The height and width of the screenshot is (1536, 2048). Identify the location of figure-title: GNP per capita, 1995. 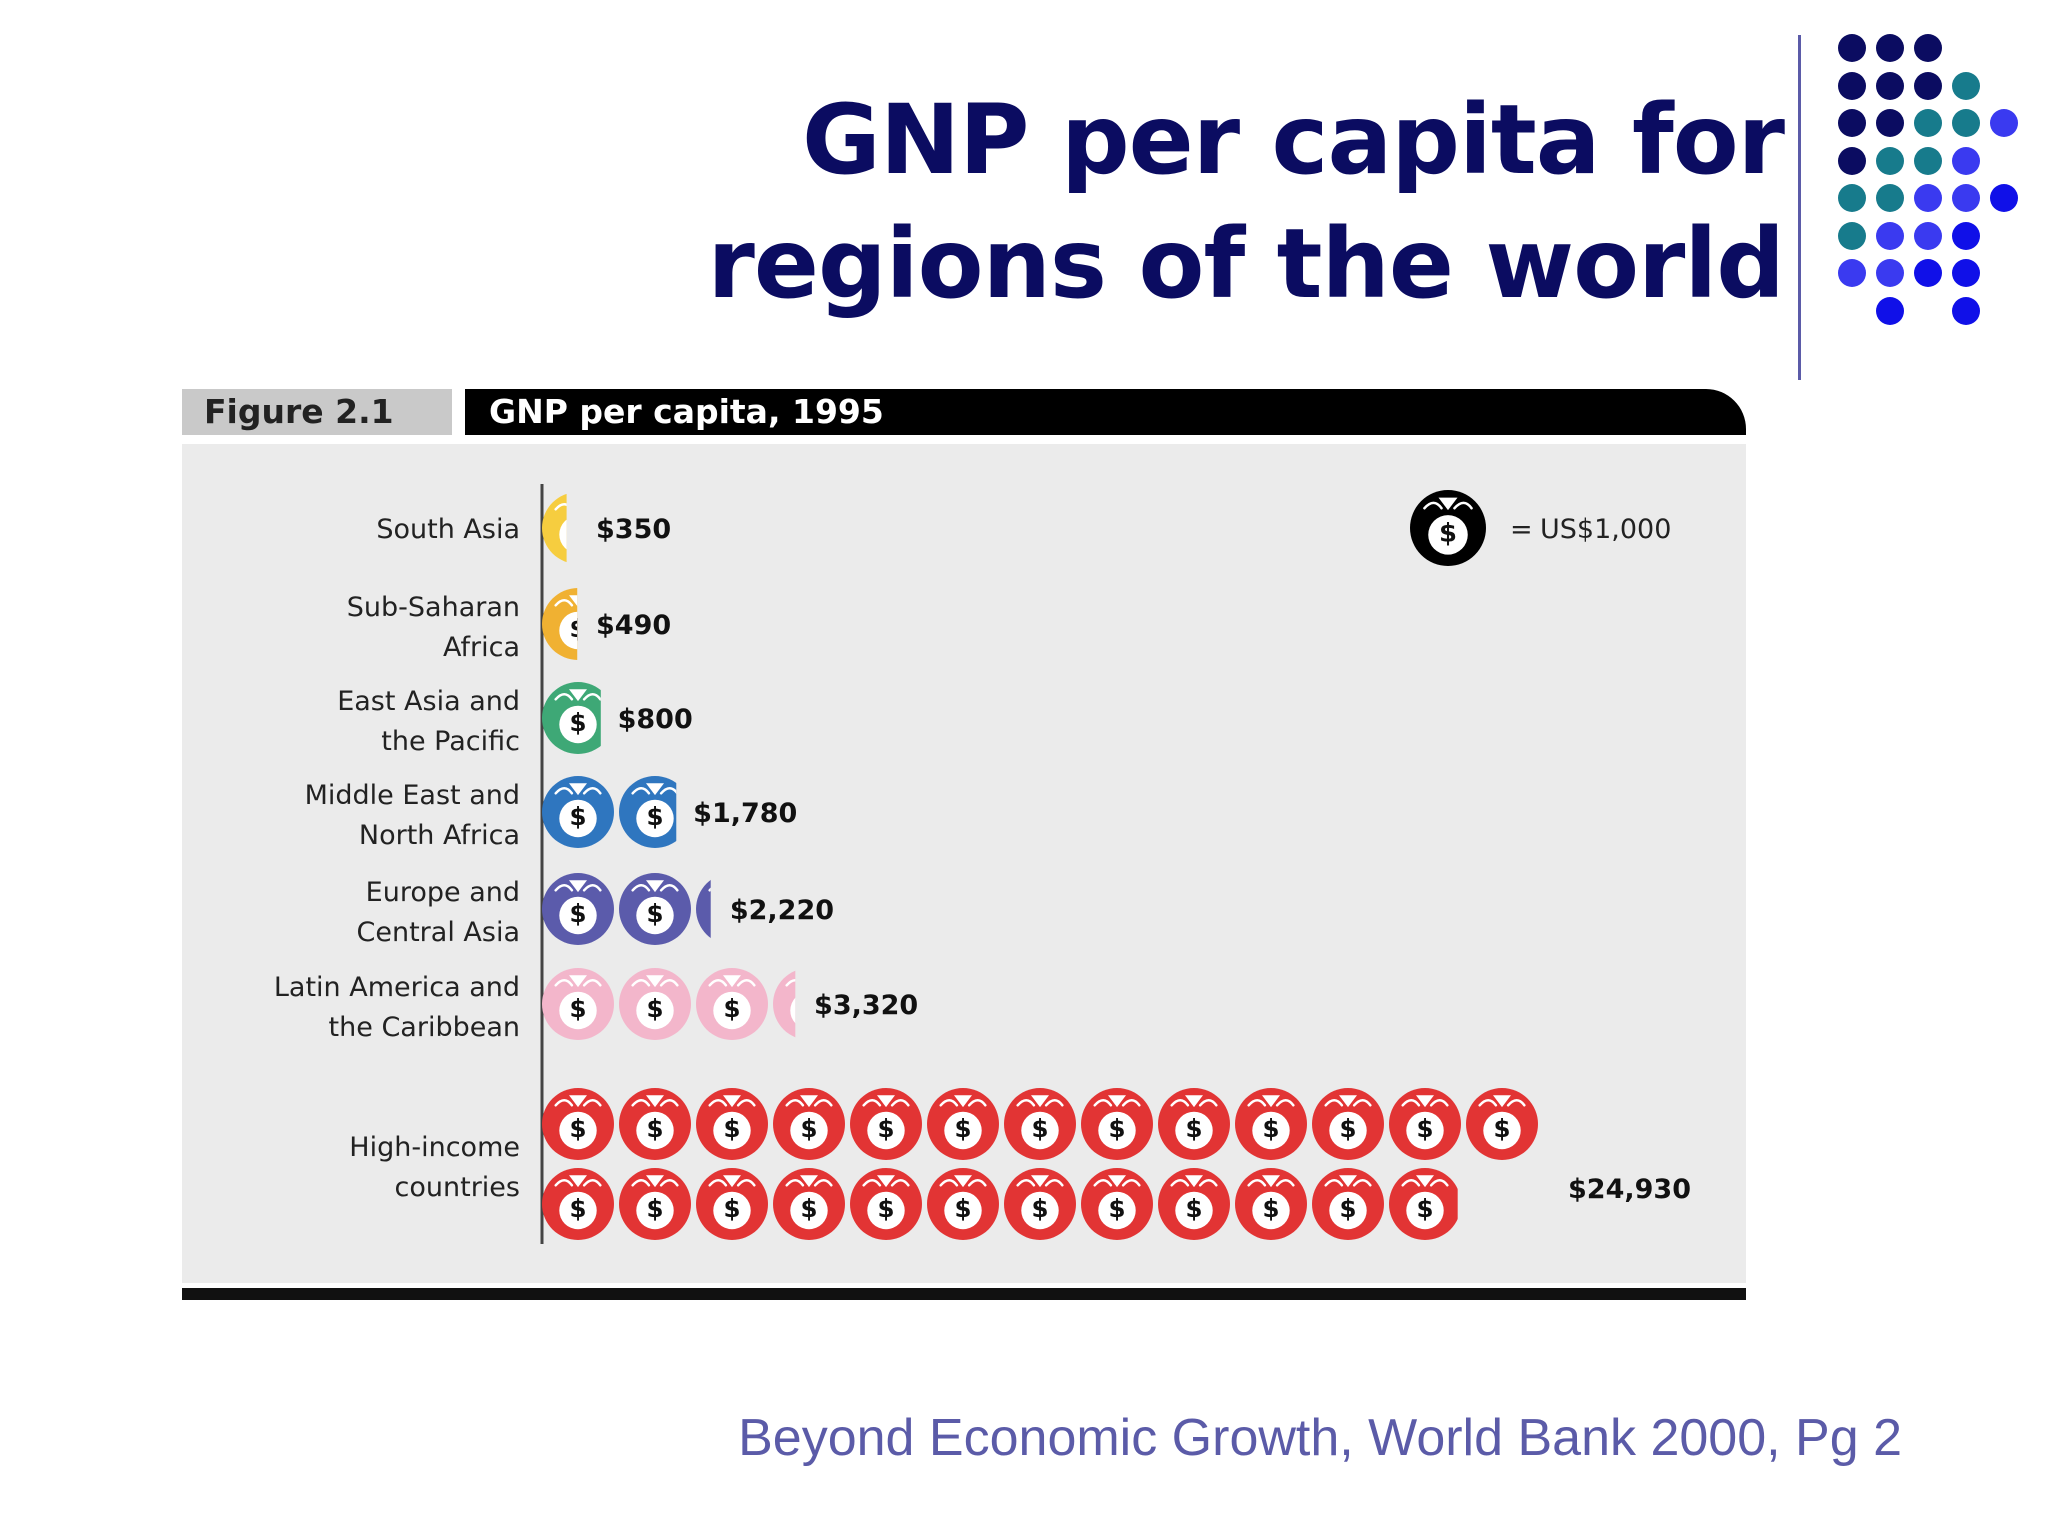
(1105, 412).